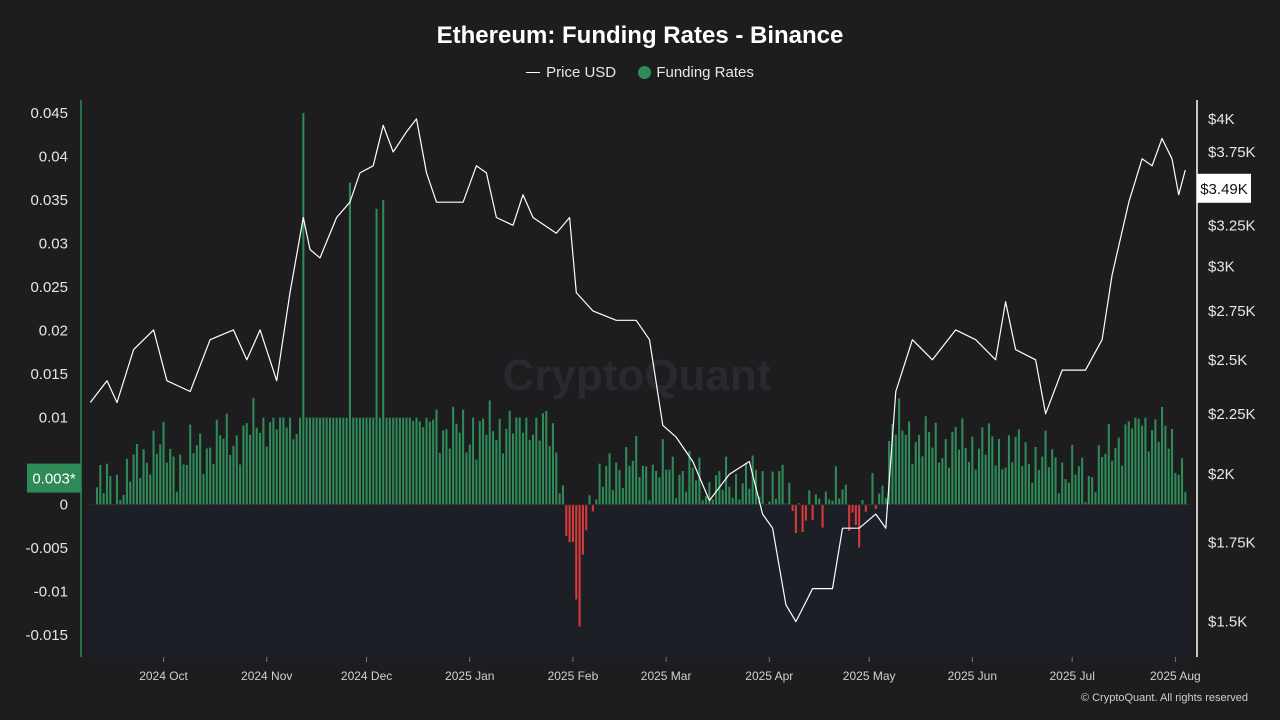 The image size is (1280, 720). I want to click on current-funding-label: 0.003*, so click(54, 479).